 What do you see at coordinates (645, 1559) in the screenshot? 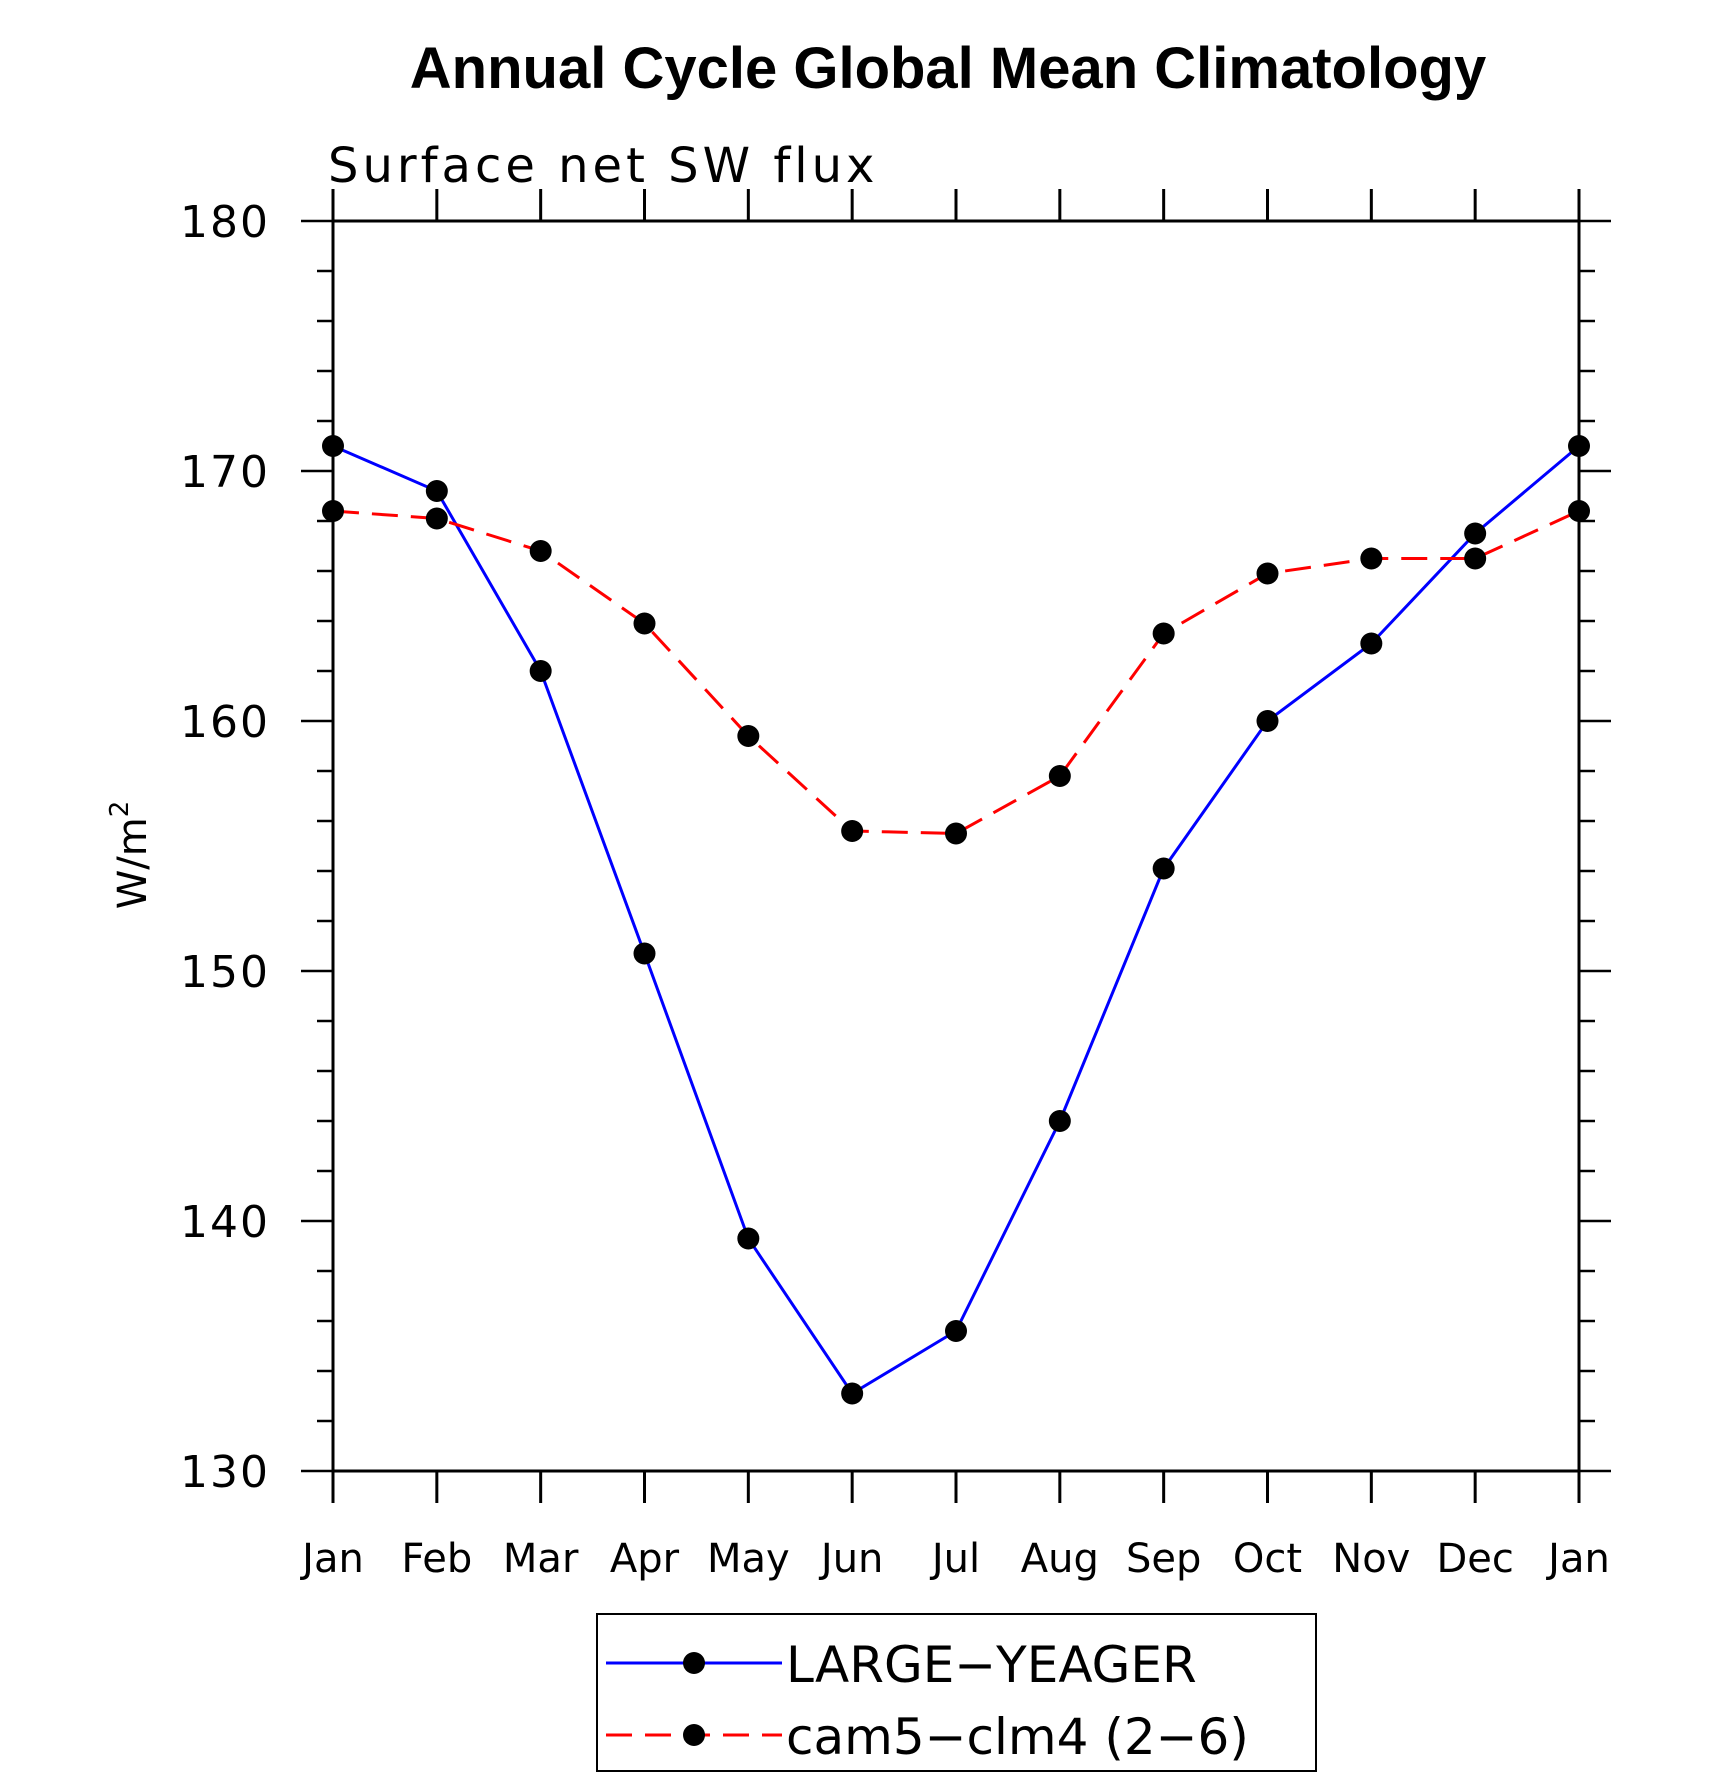
I see `x-tick-label: Apr` at bounding box center [645, 1559].